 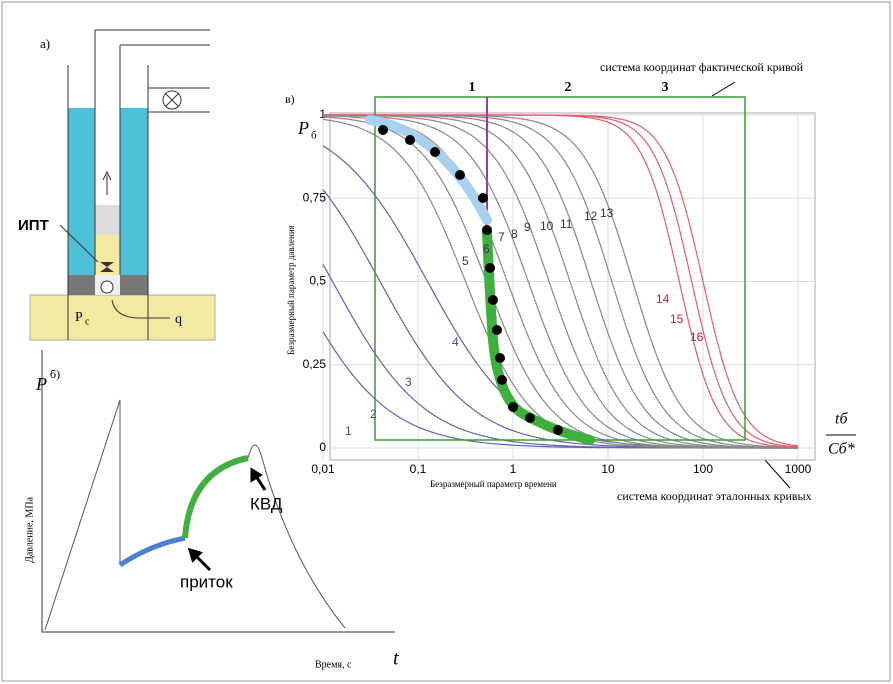 I want to click on curve-label: 3, so click(x=408, y=382).